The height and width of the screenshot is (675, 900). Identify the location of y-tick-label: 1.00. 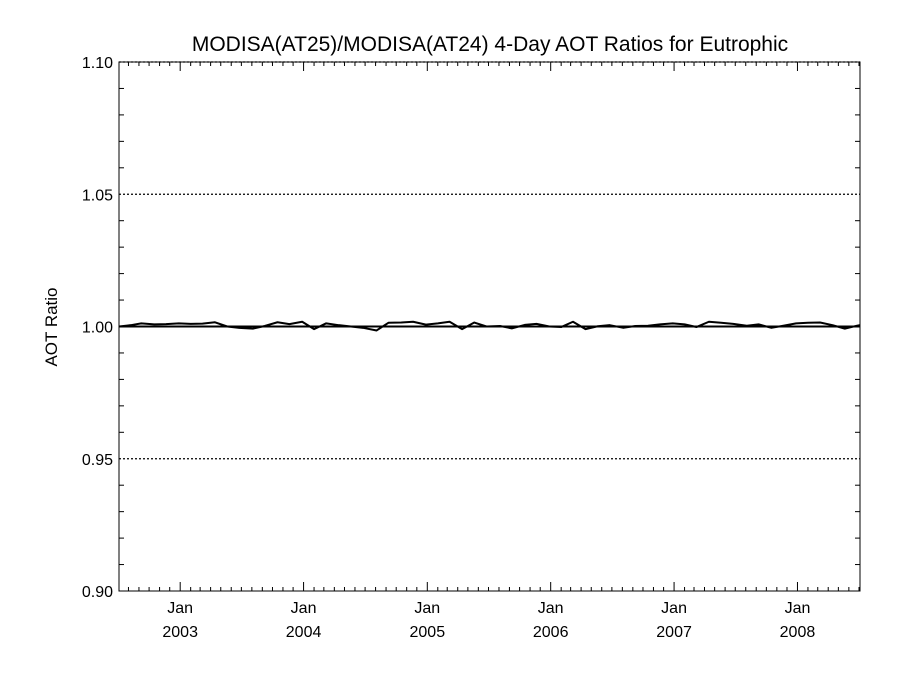
(97, 328).